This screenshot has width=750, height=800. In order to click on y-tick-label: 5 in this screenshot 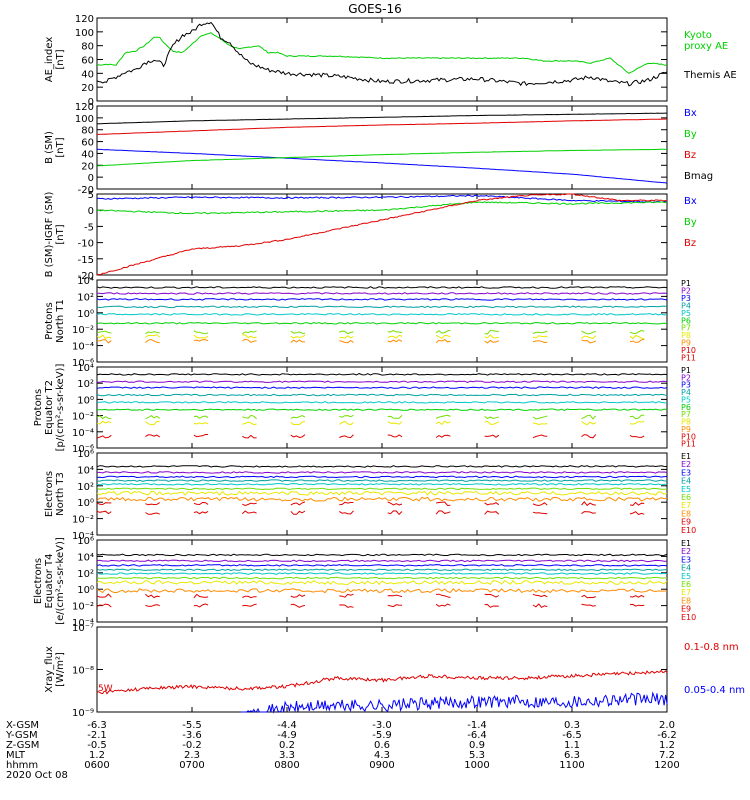, I will do `click(91, 195)`.